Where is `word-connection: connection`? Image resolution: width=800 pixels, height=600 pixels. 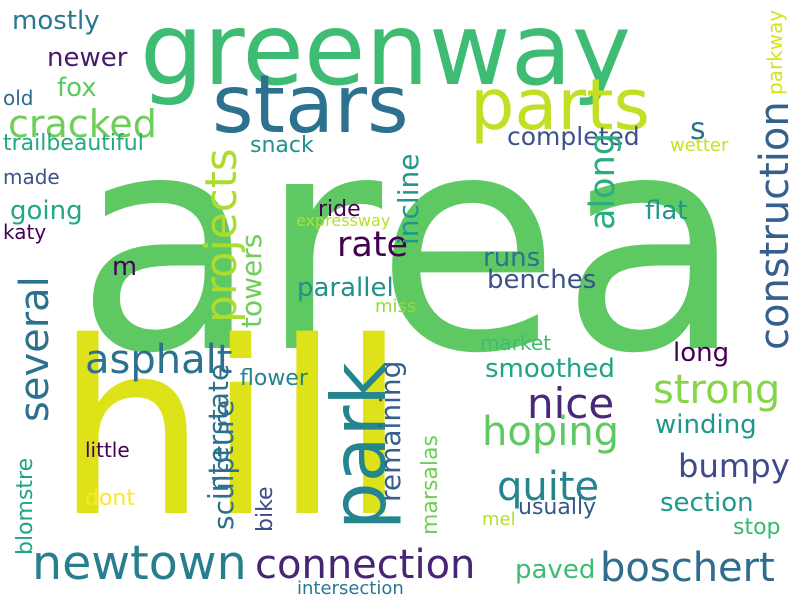
word-connection: connection is located at coordinates (365, 565).